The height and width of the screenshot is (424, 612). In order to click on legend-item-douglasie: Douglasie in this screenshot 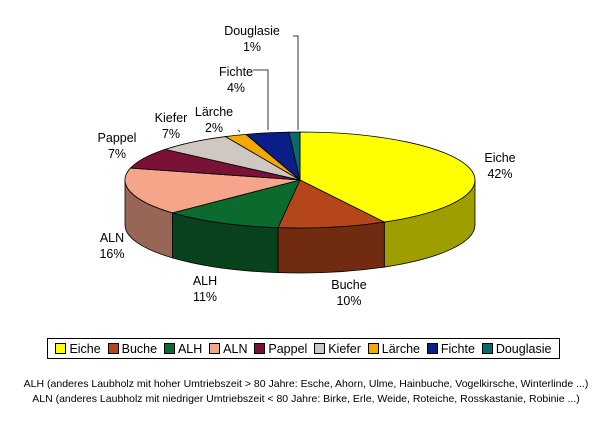, I will do `click(516, 348)`.